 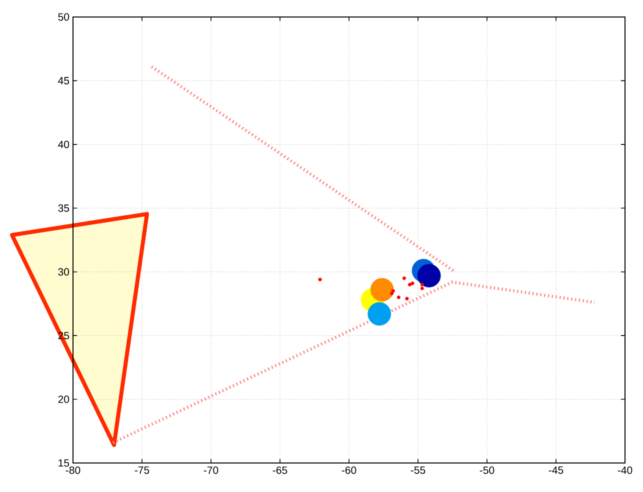 What do you see at coordinates (64, 208) in the screenshot?
I see `y-tick-label: 35` at bounding box center [64, 208].